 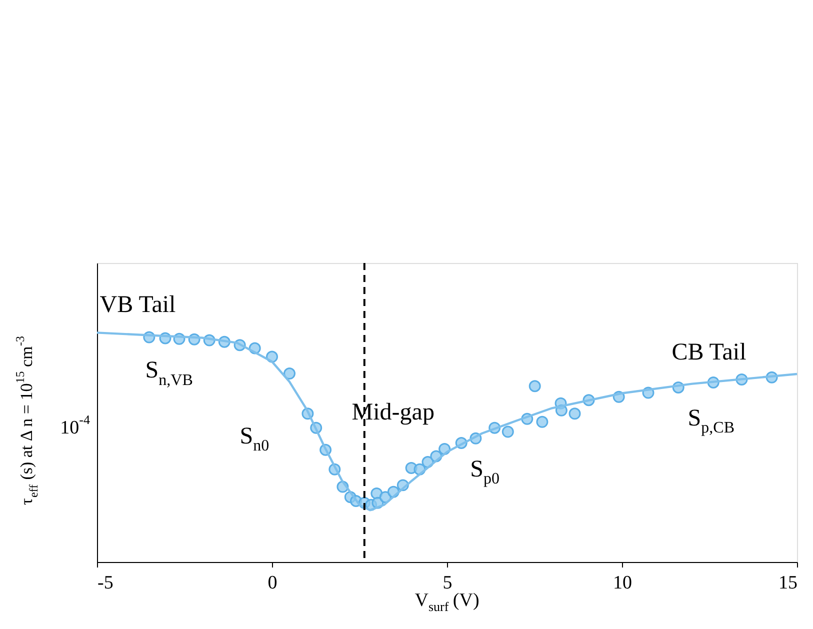 I want to click on x-tick-label: 5, so click(x=447, y=583).